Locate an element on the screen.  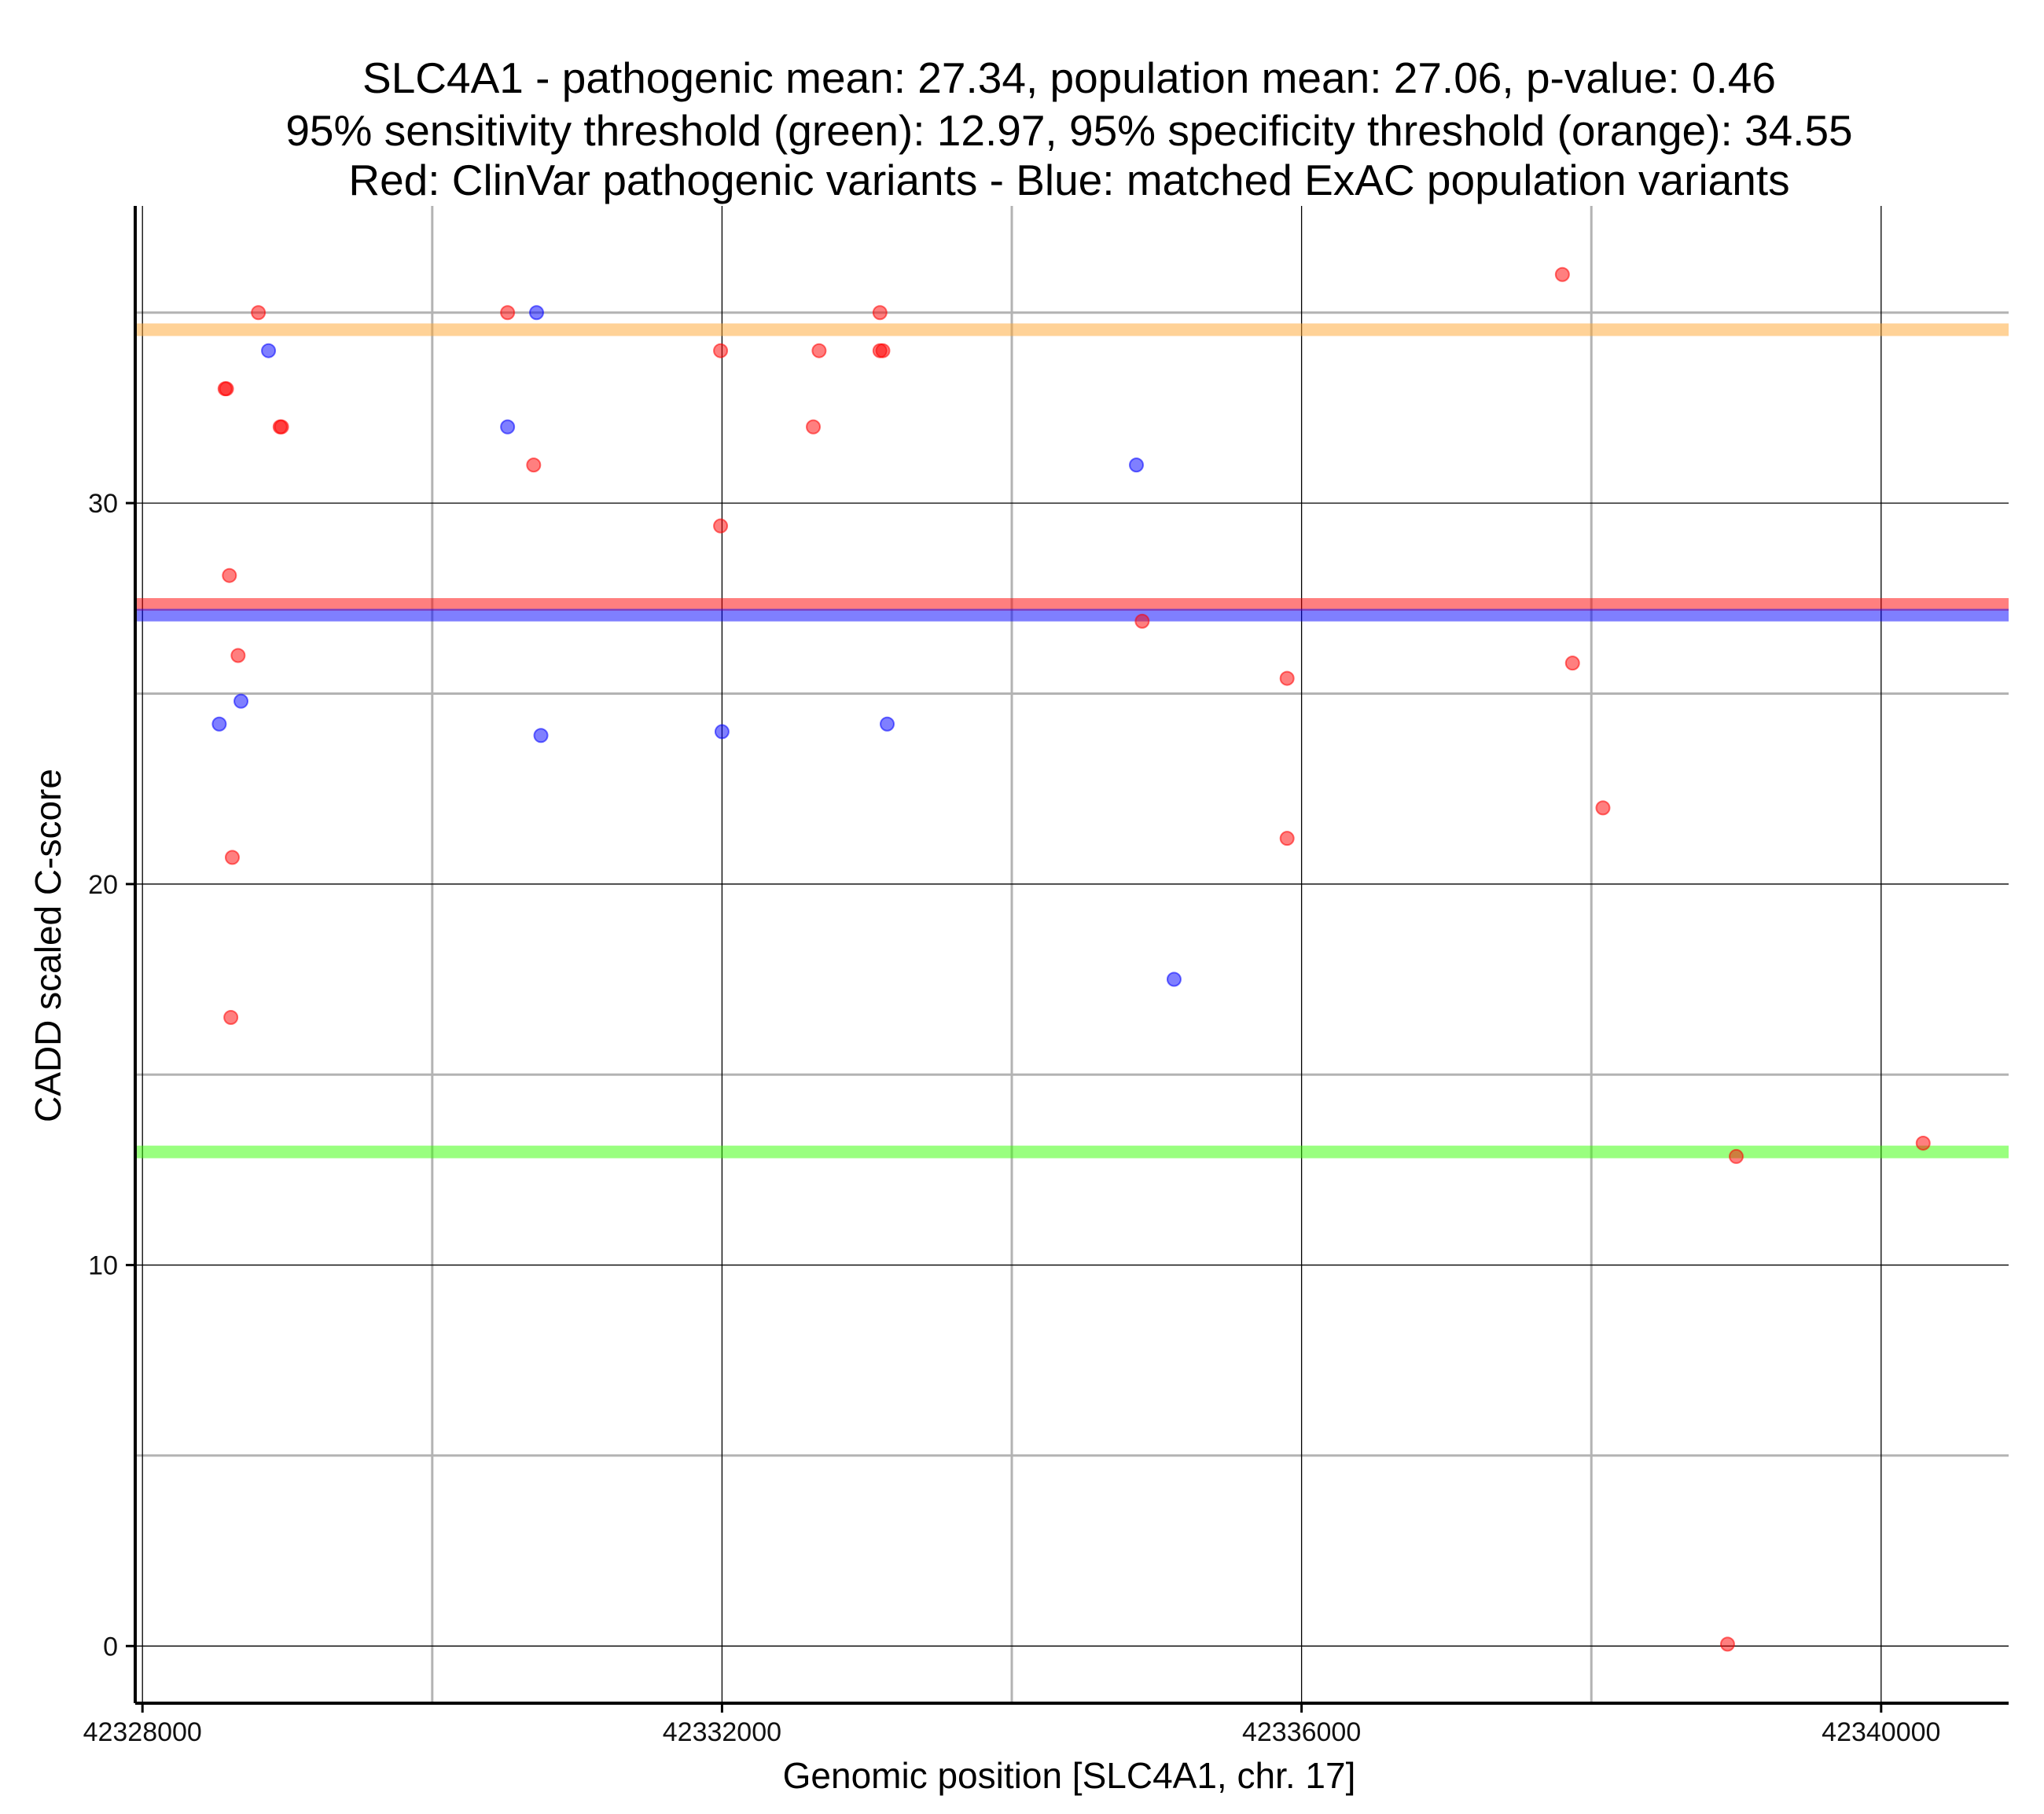
y-axis-ticks: 0 10 20 30 is located at coordinates (112, 1075).